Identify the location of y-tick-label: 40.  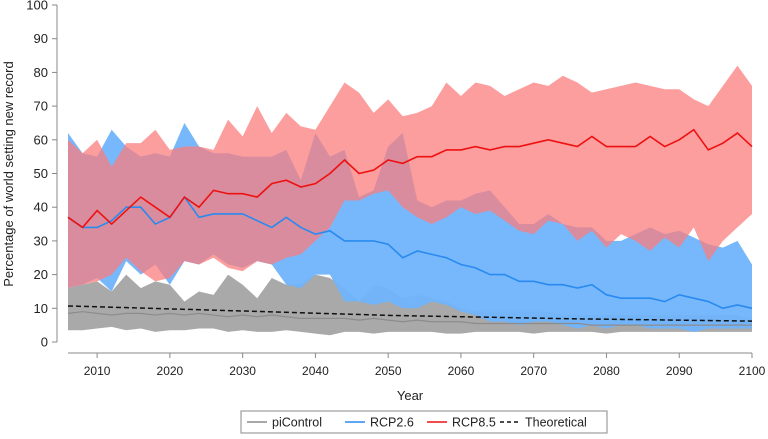
(41, 207).